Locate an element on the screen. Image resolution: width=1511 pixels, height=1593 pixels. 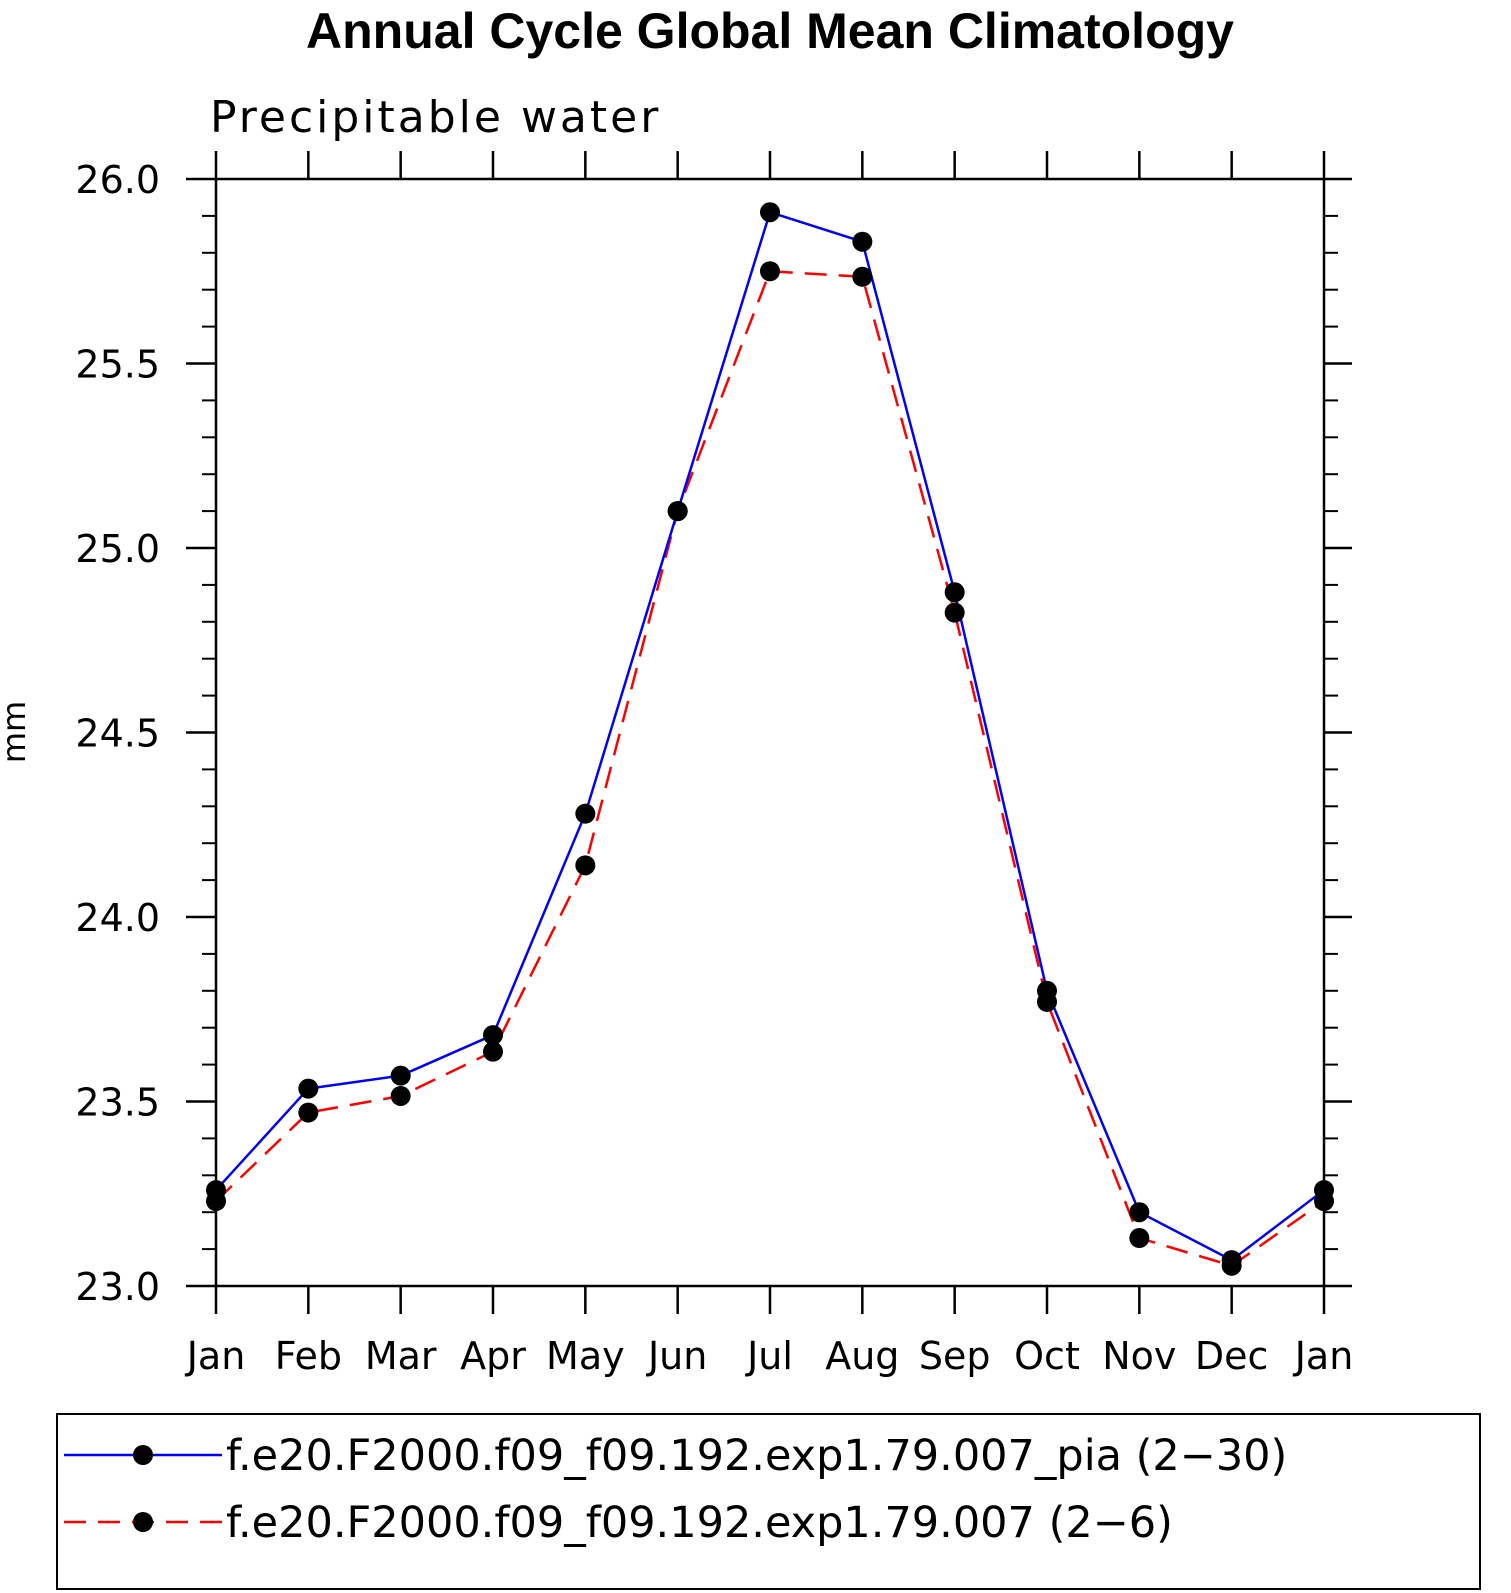
x-tick-label: May is located at coordinates (585, 1356).